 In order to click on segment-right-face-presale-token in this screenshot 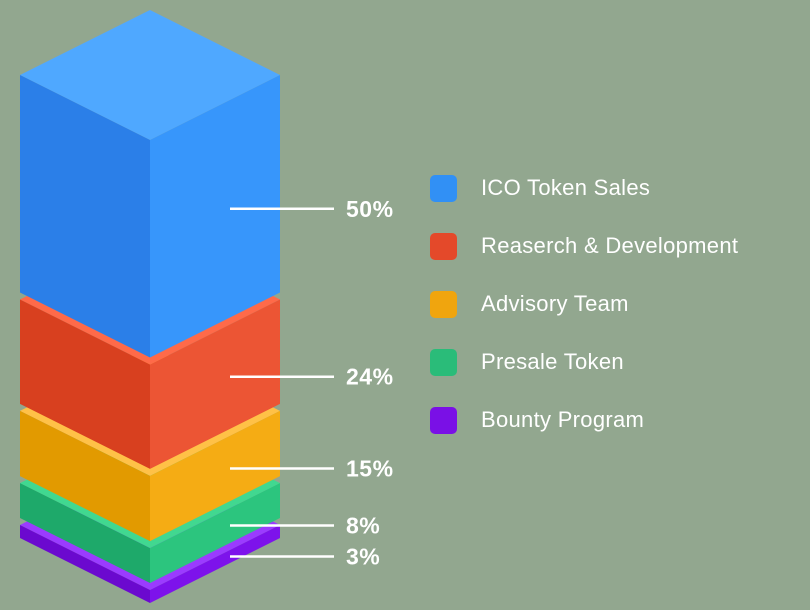, I will do `click(215, 533)`.